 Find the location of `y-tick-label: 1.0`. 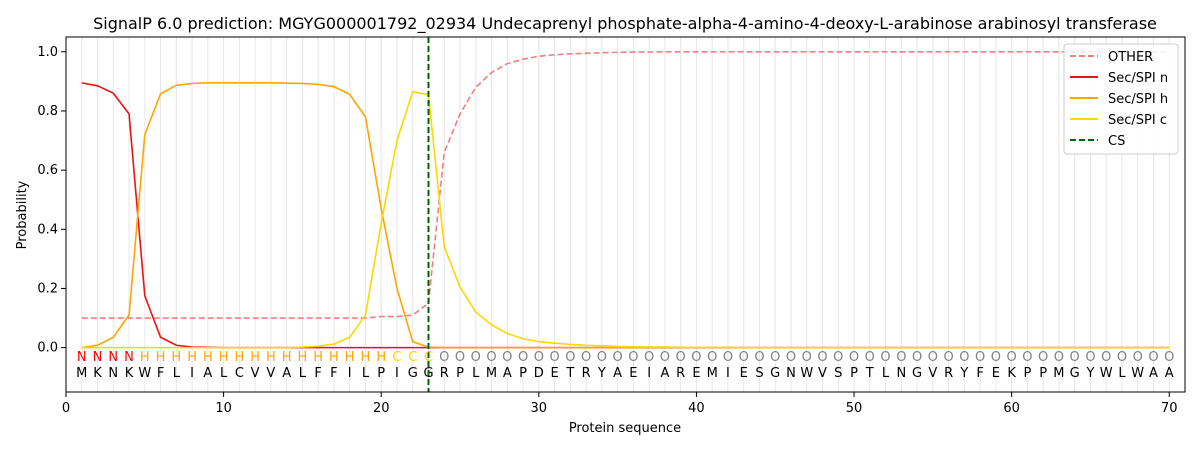

y-tick-label: 1.0 is located at coordinates (47, 52).